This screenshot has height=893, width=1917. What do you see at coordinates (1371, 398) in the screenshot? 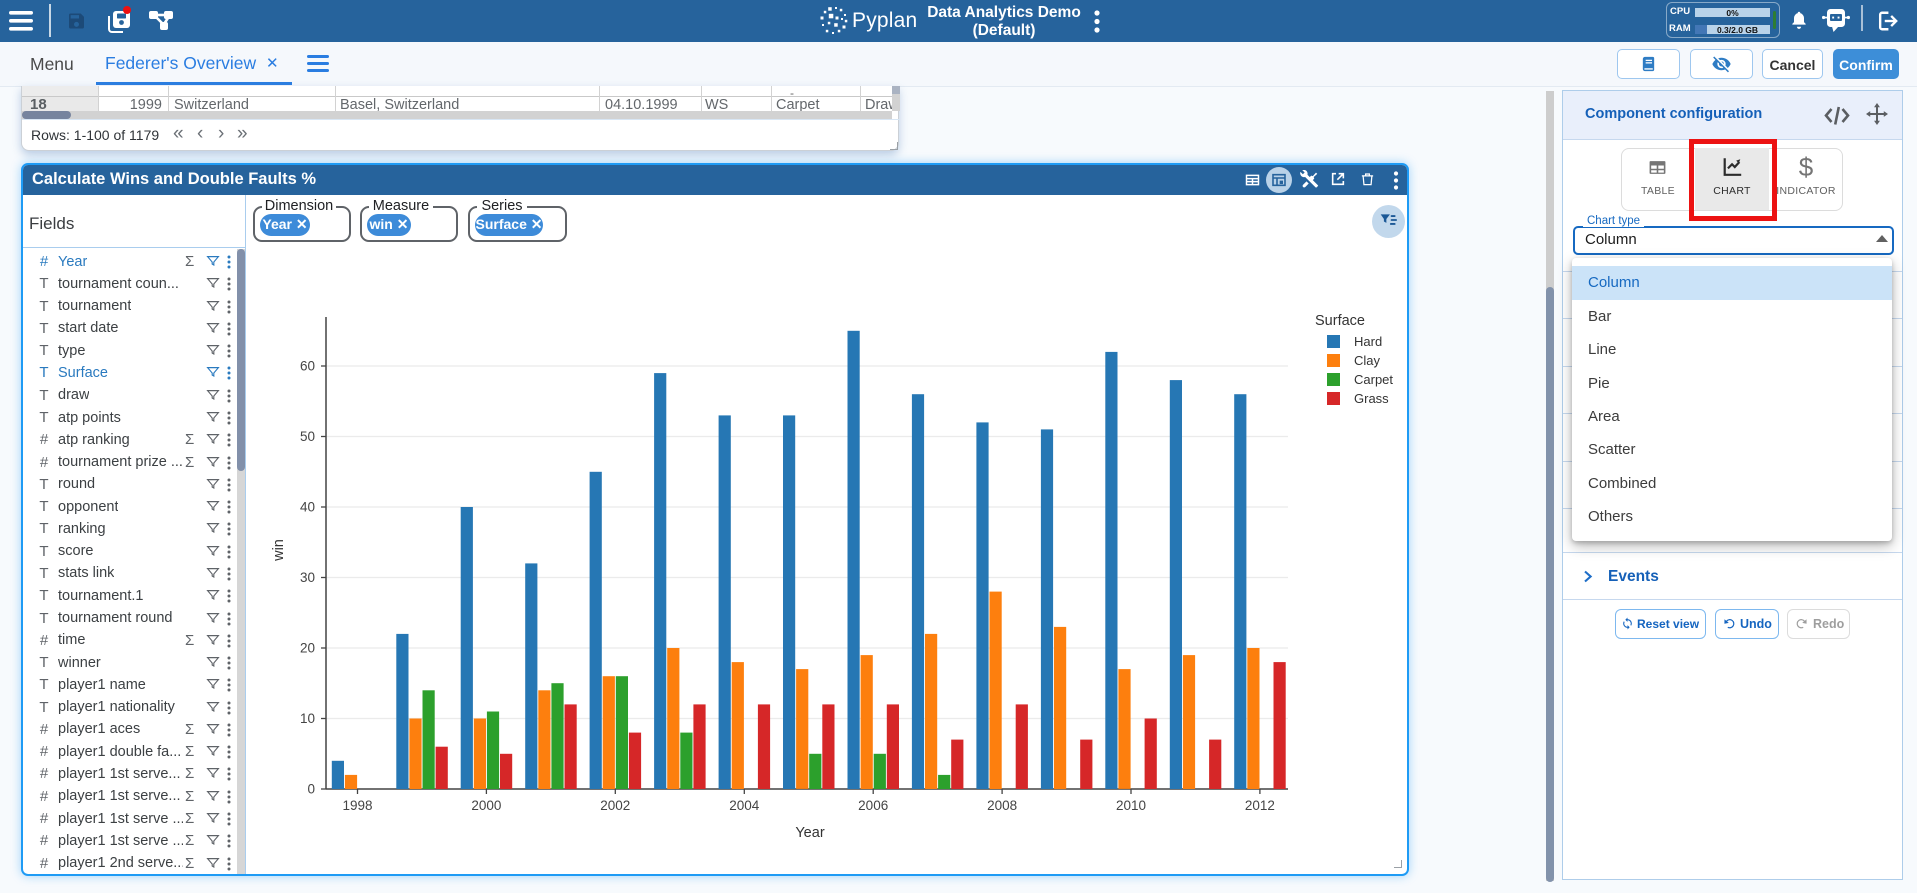
I see `svg-text: Grass` at bounding box center [1371, 398].